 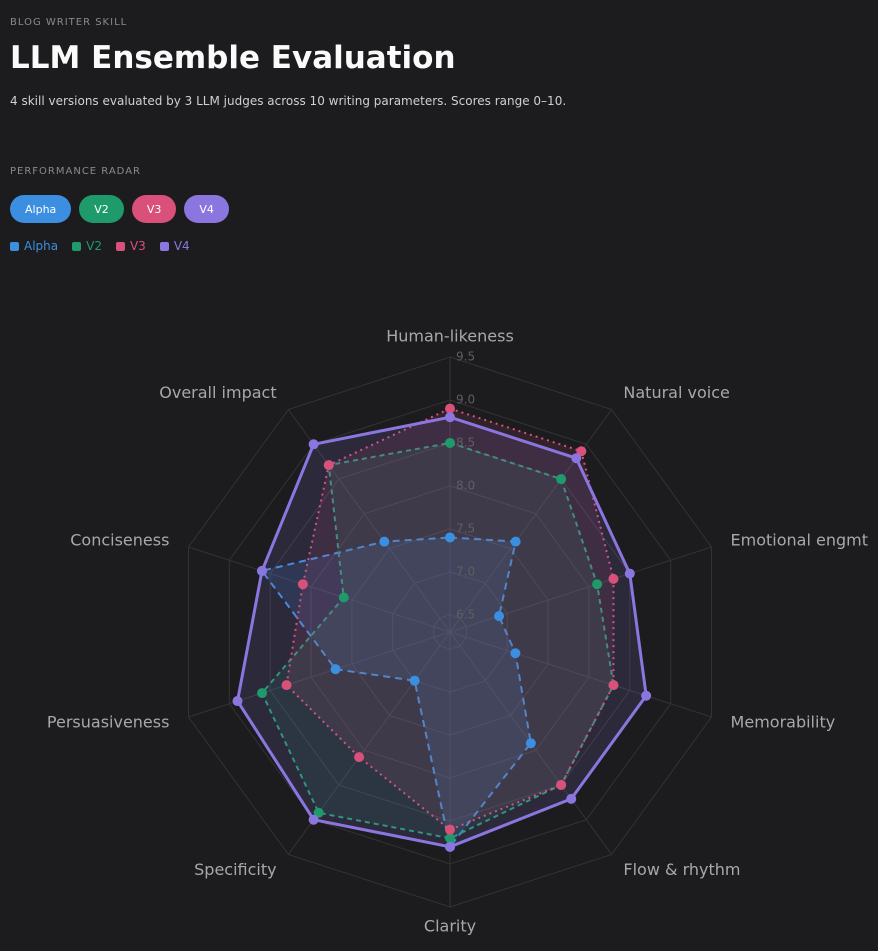 What do you see at coordinates (108, 722) in the screenshot?
I see `axis-label: Persuasiveness` at bounding box center [108, 722].